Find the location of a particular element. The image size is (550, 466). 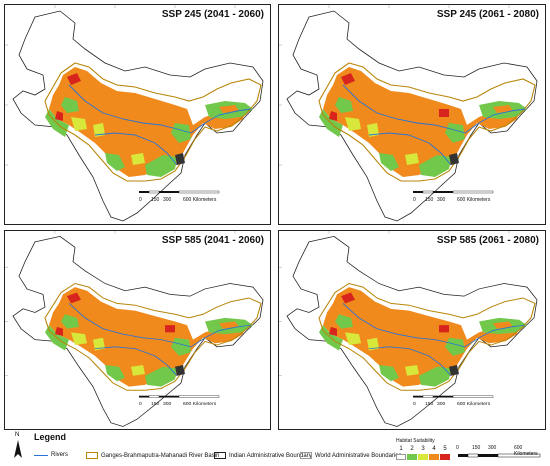

north-label: N is located at coordinates (17, 435).